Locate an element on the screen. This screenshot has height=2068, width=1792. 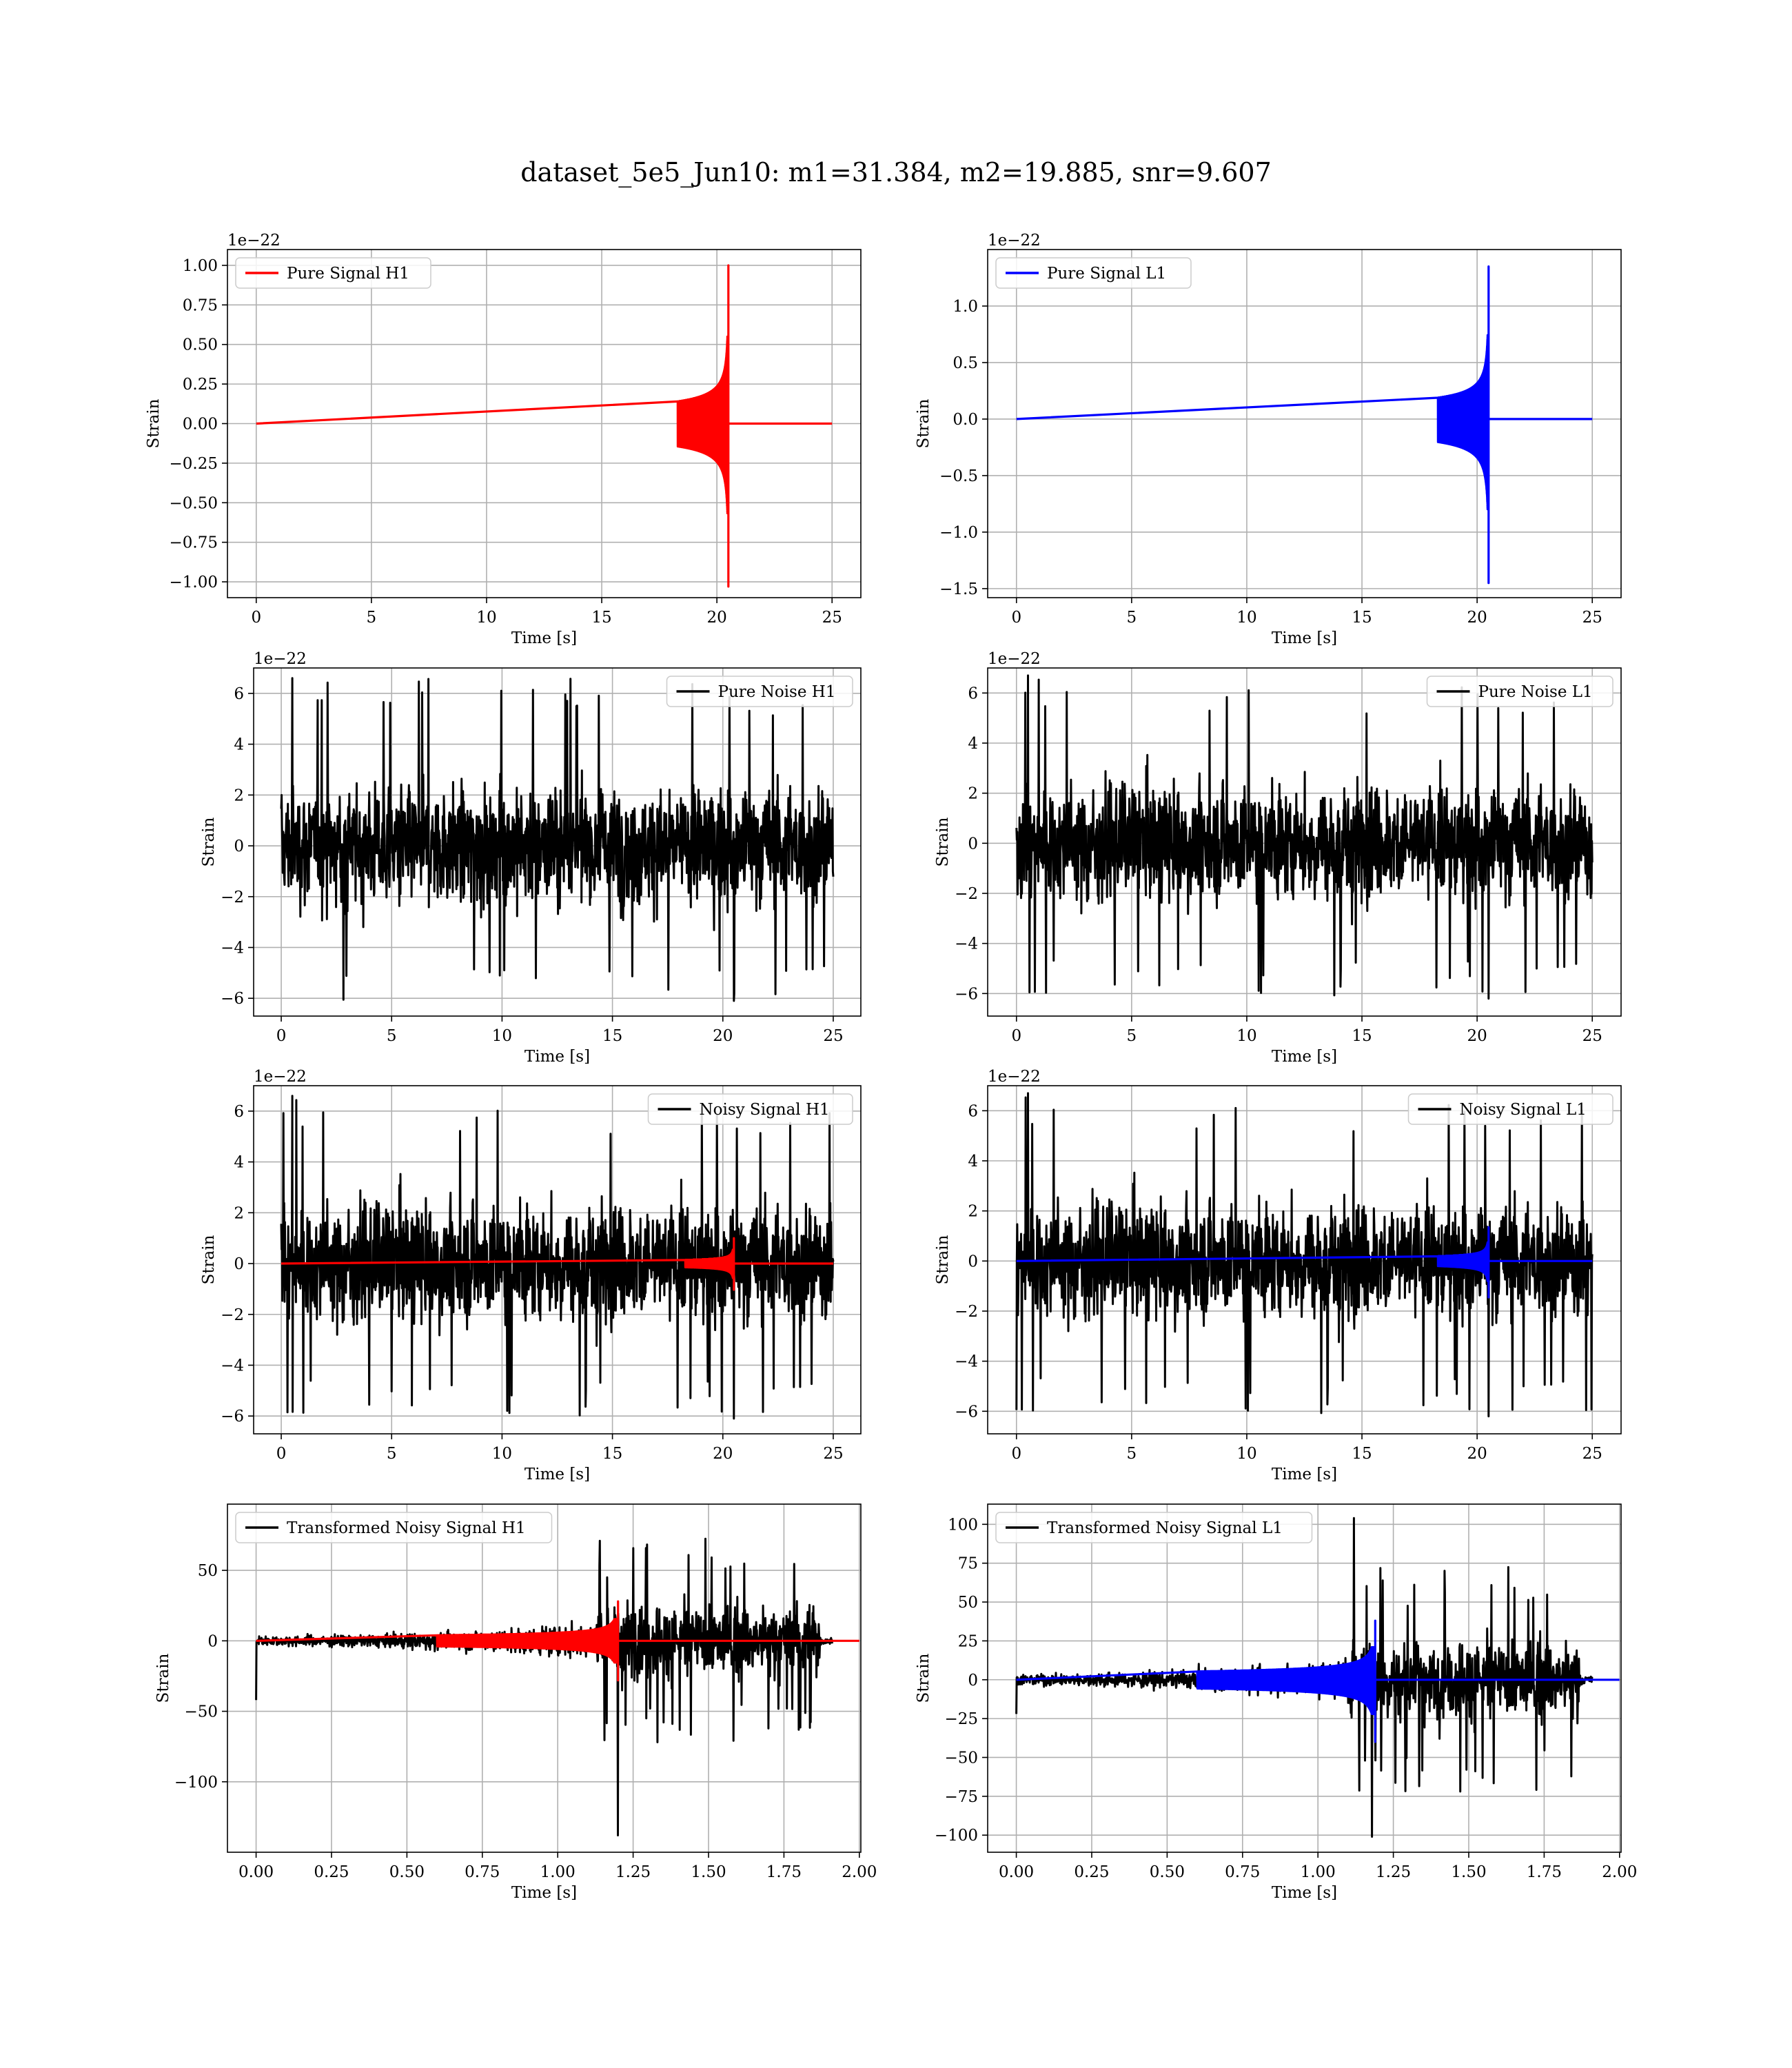
y-tick-label: −75 is located at coordinates (961, 1797).